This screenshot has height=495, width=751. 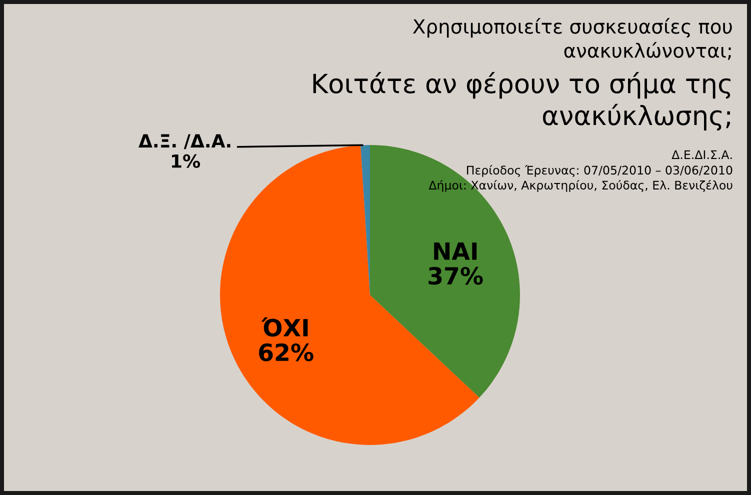 What do you see at coordinates (521, 101) in the screenshot?
I see `chart-subtitle: Κοιτάτε αν φέρουν το σήμα της ανακύκλωσης;` at bounding box center [521, 101].